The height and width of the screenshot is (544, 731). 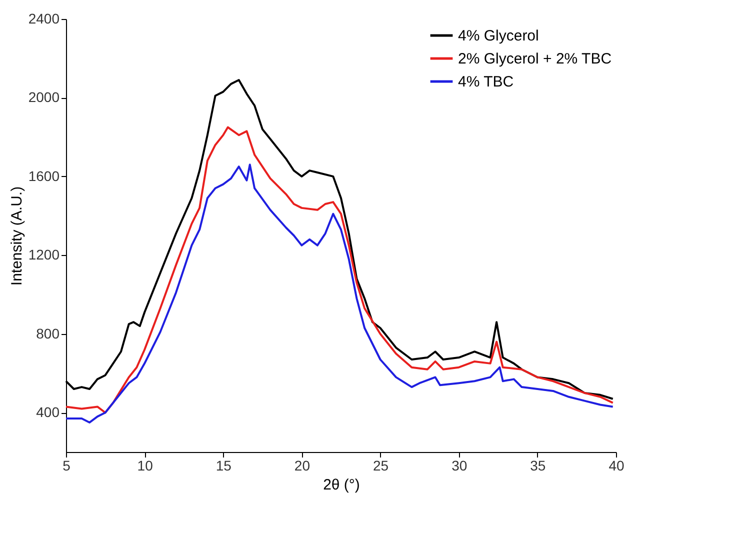 I want to click on x-axis-title: 2θ (°), so click(x=341, y=485).